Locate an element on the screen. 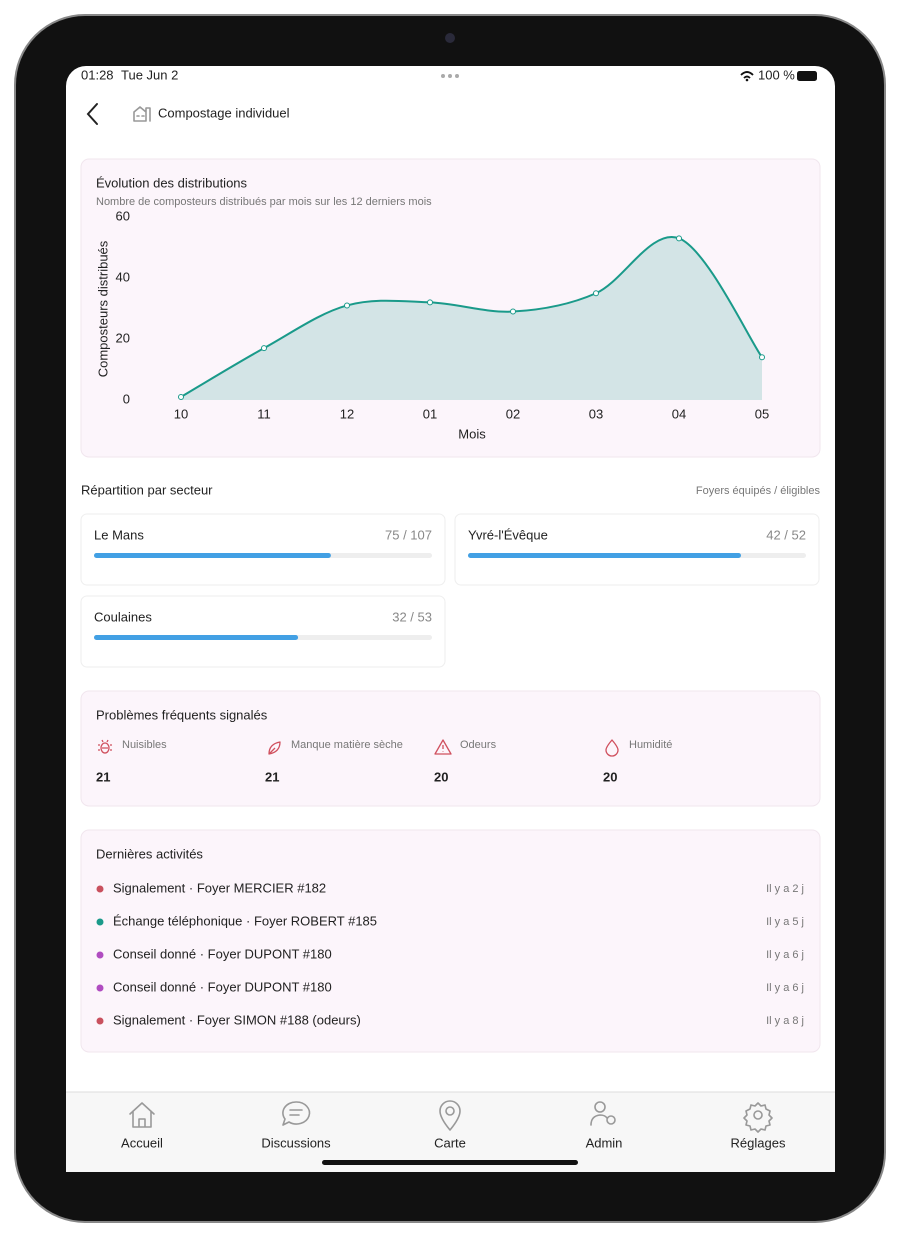  problem-label: Nuisibles is located at coordinates (144, 745).